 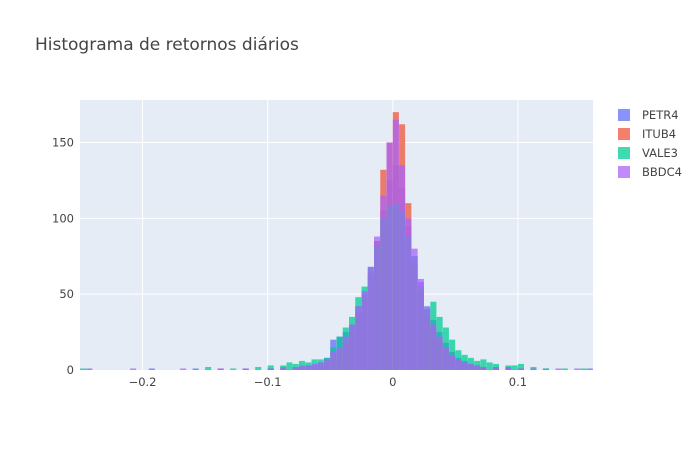 I want to click on x-tick-label: −0.1, so click(x=268, y=382).